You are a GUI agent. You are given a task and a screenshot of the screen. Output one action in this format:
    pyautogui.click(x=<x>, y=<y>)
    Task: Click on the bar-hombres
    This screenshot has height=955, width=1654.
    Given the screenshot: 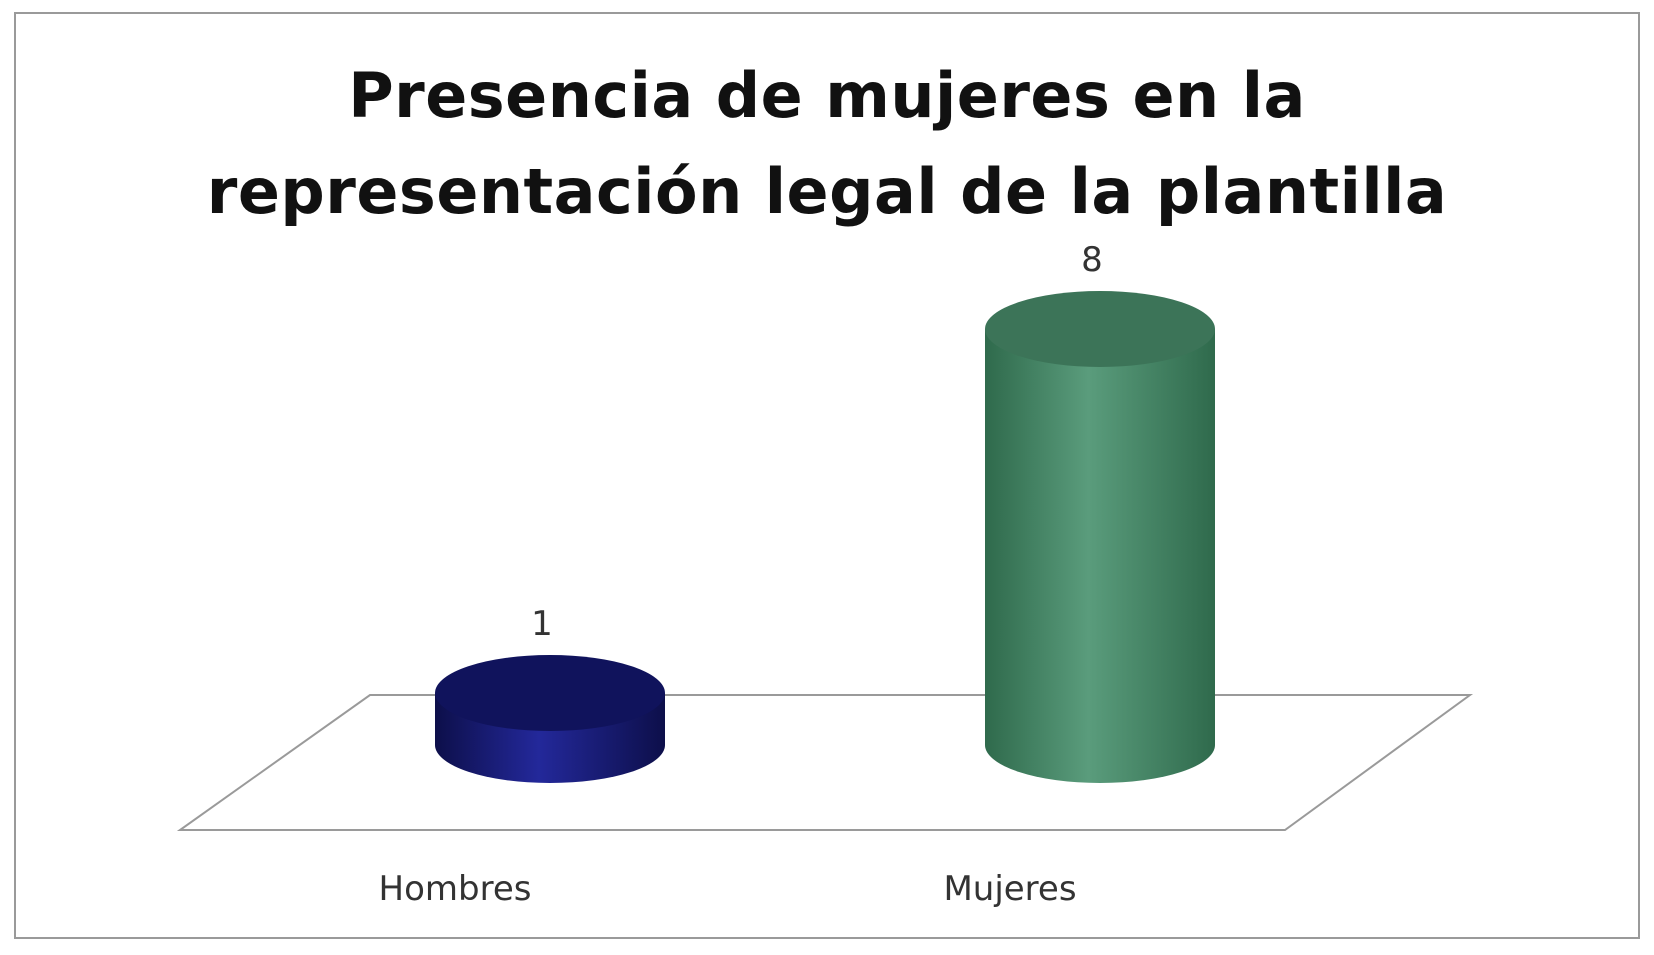 What is the action you would take?
    pyautogui.click(x=550, y=719)
    